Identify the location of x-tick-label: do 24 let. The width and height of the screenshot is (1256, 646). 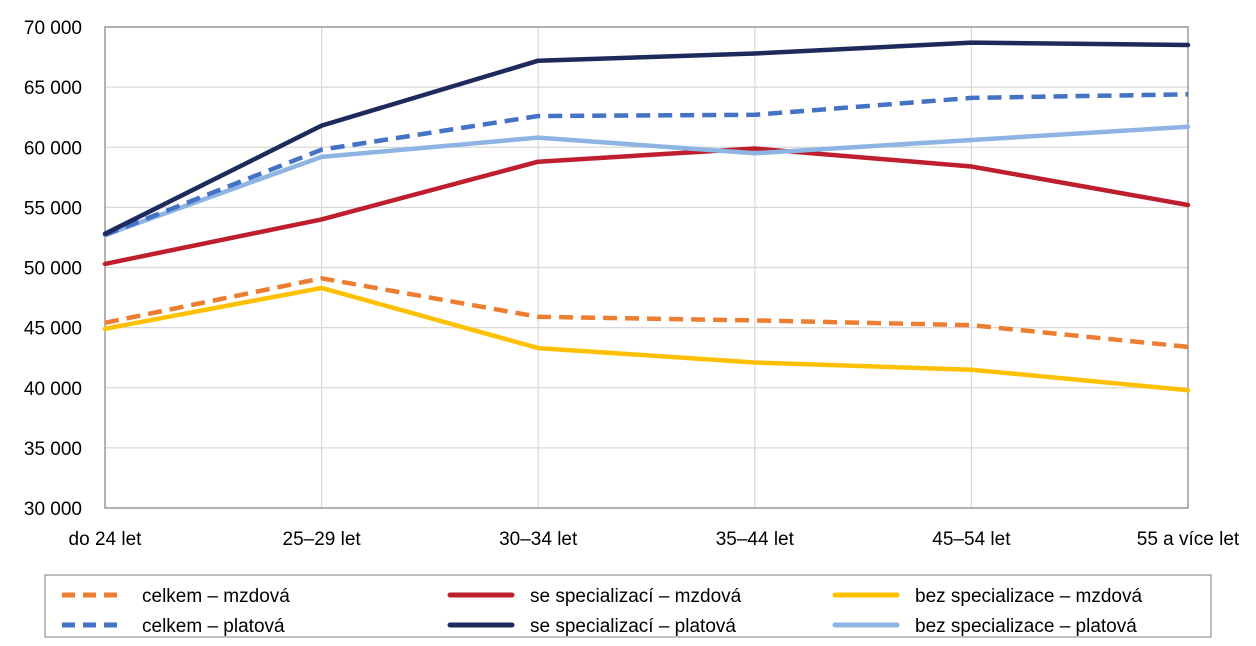
(106, 539).